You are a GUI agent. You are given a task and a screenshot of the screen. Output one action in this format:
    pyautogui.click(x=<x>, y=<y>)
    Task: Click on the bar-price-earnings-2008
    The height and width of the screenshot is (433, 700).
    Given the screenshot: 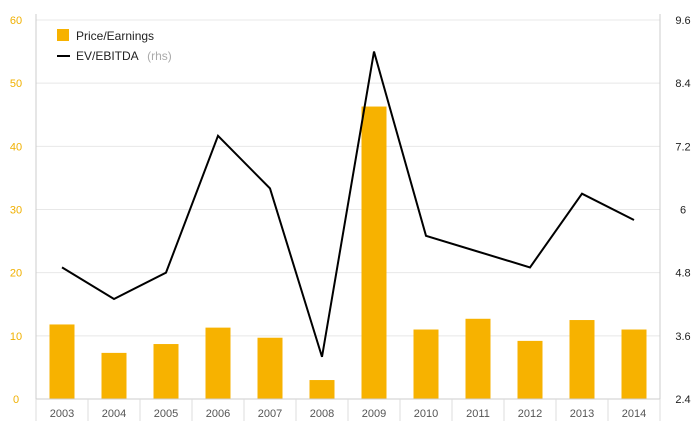 What is the action you would take?
    pyautogui.click(x=322, y=389)
    